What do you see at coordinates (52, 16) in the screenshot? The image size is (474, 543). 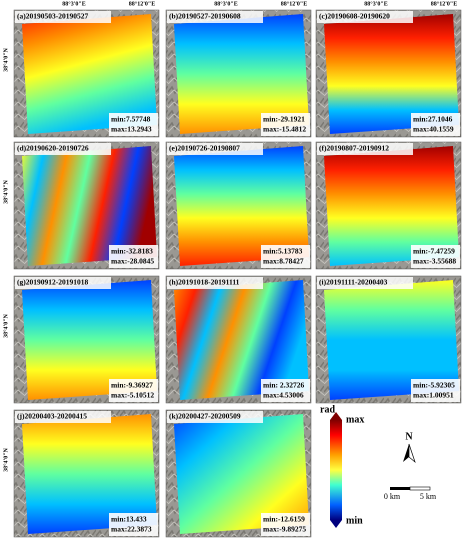 I see `panel-label: (a)20190503-20190527` at bounding box center [52, 16].